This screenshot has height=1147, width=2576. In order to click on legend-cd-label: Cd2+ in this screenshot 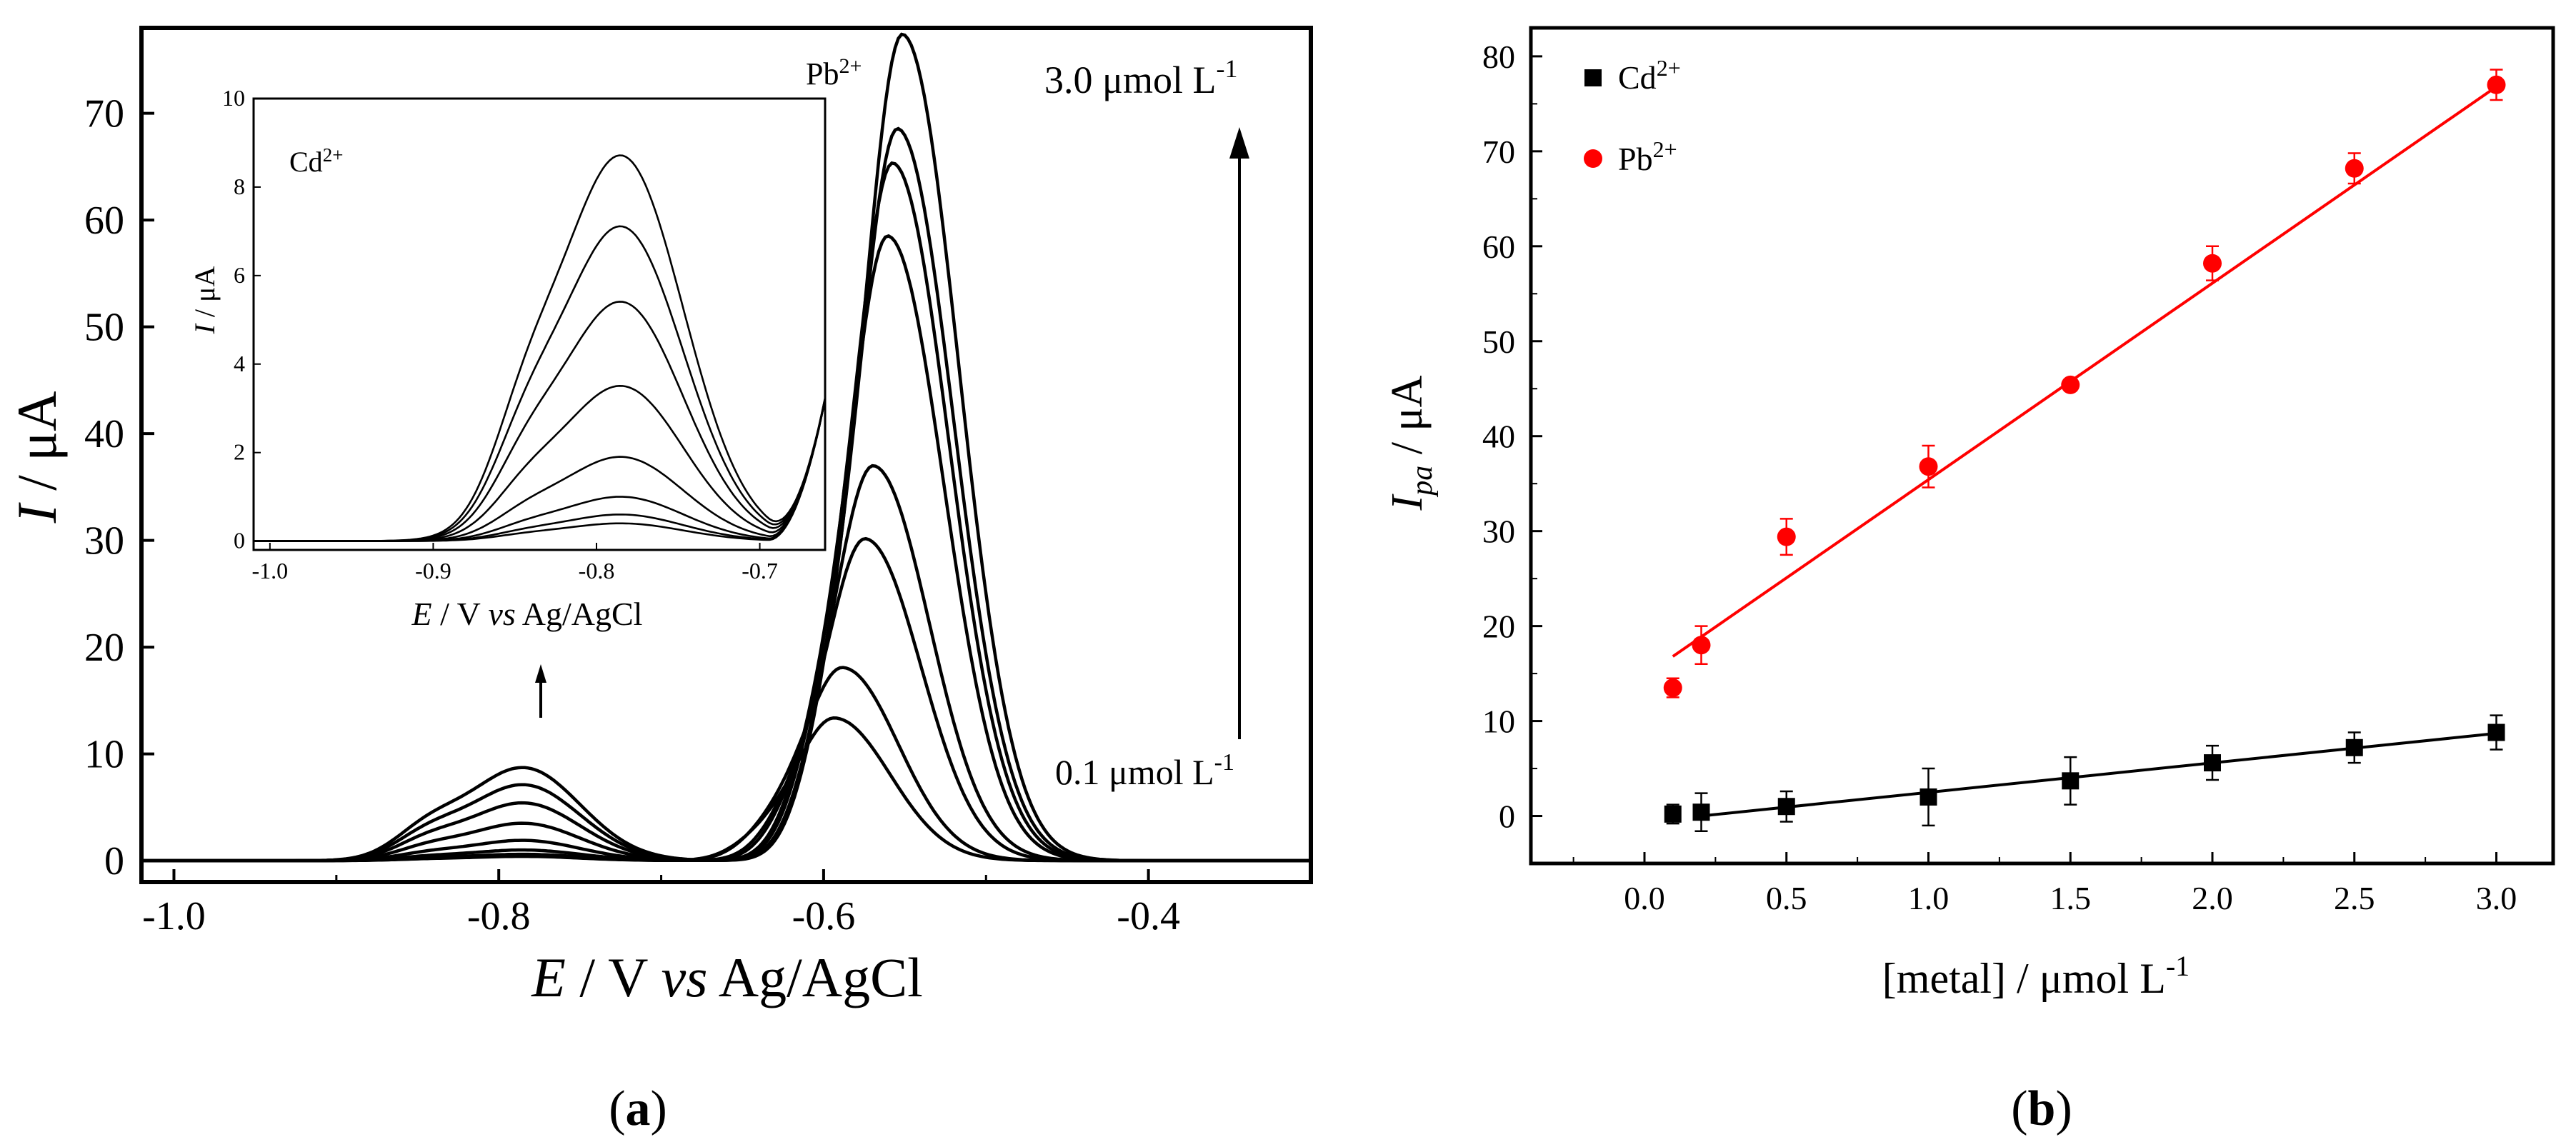, I will do `click(1649, 75)`.